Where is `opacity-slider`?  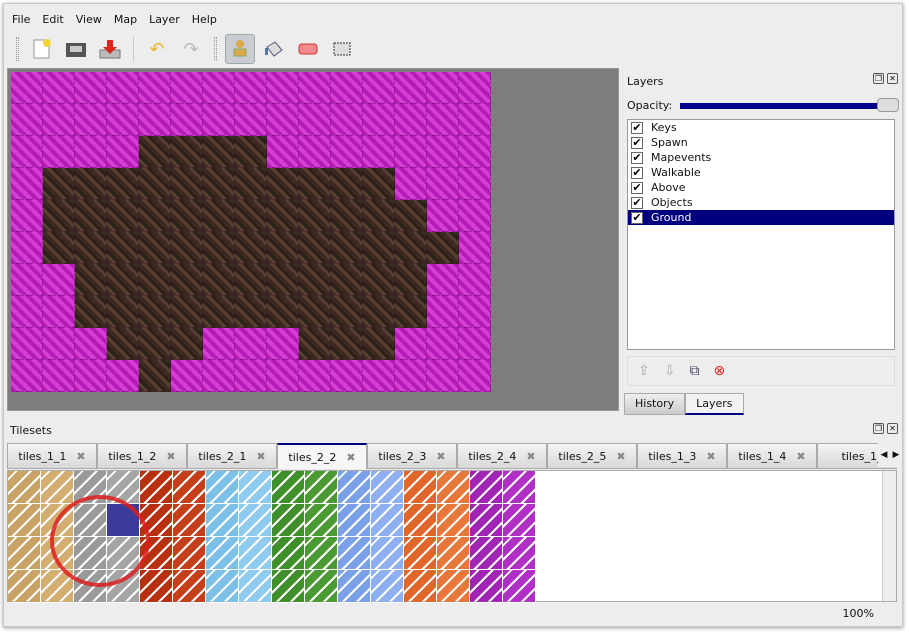
opacity-slider is located at coordinates (789, 104).